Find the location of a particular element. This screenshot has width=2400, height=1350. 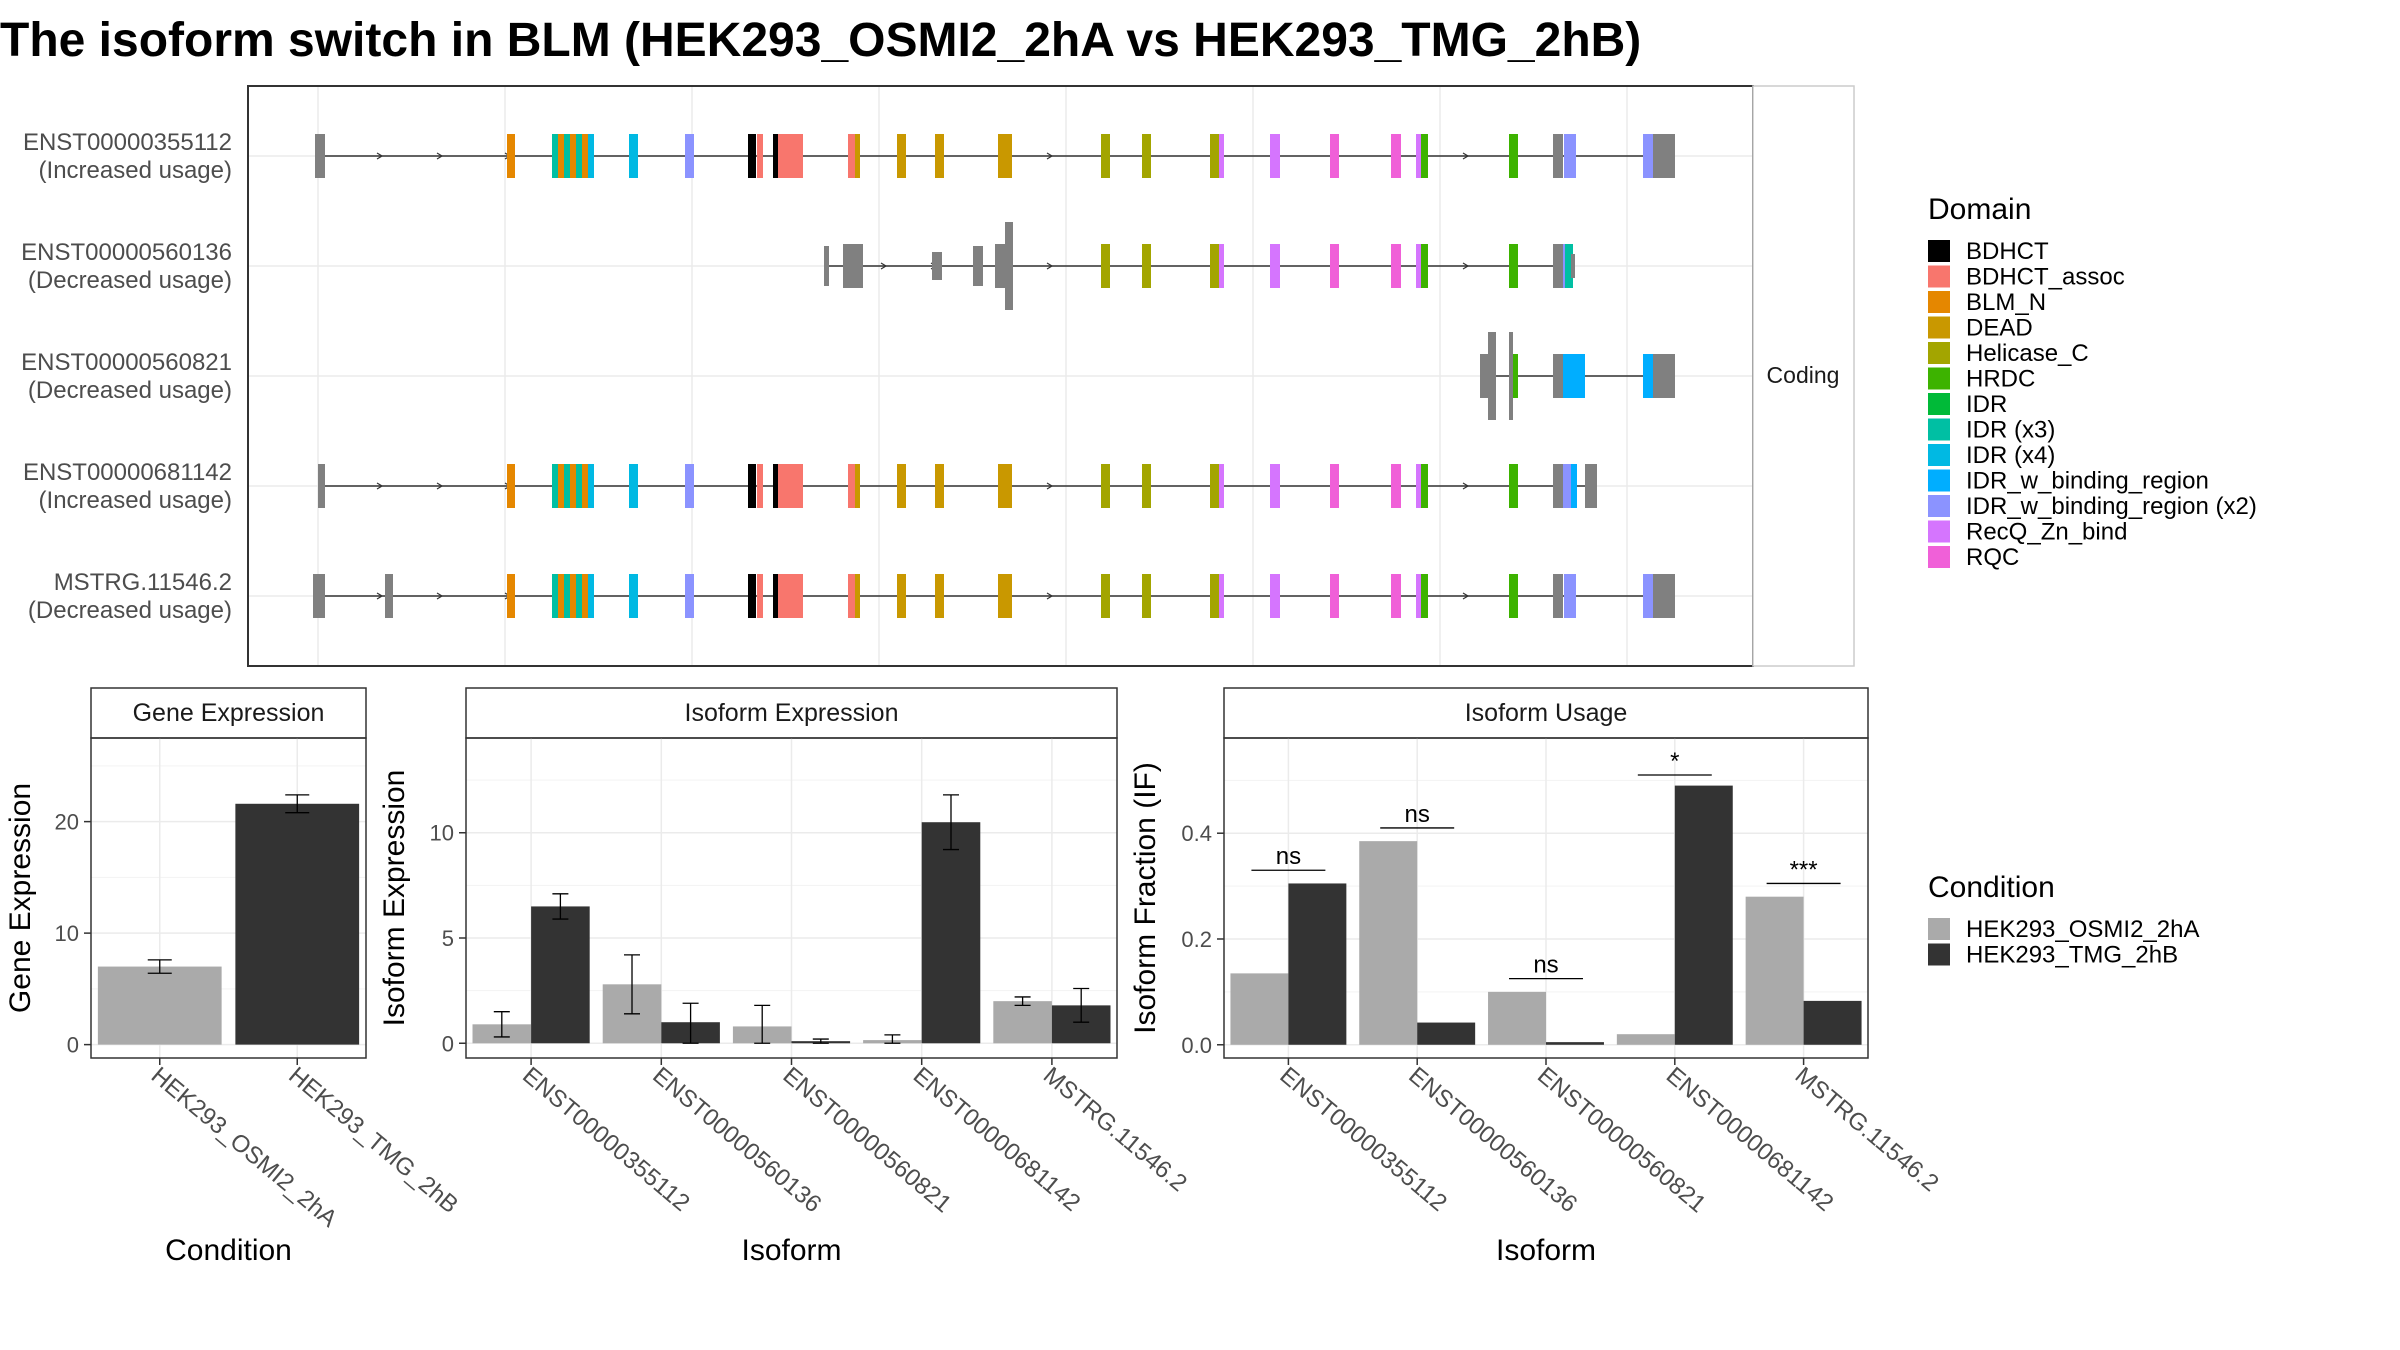

domain-legend-label: IDR (x3) is located at coordinates (2010, 430).